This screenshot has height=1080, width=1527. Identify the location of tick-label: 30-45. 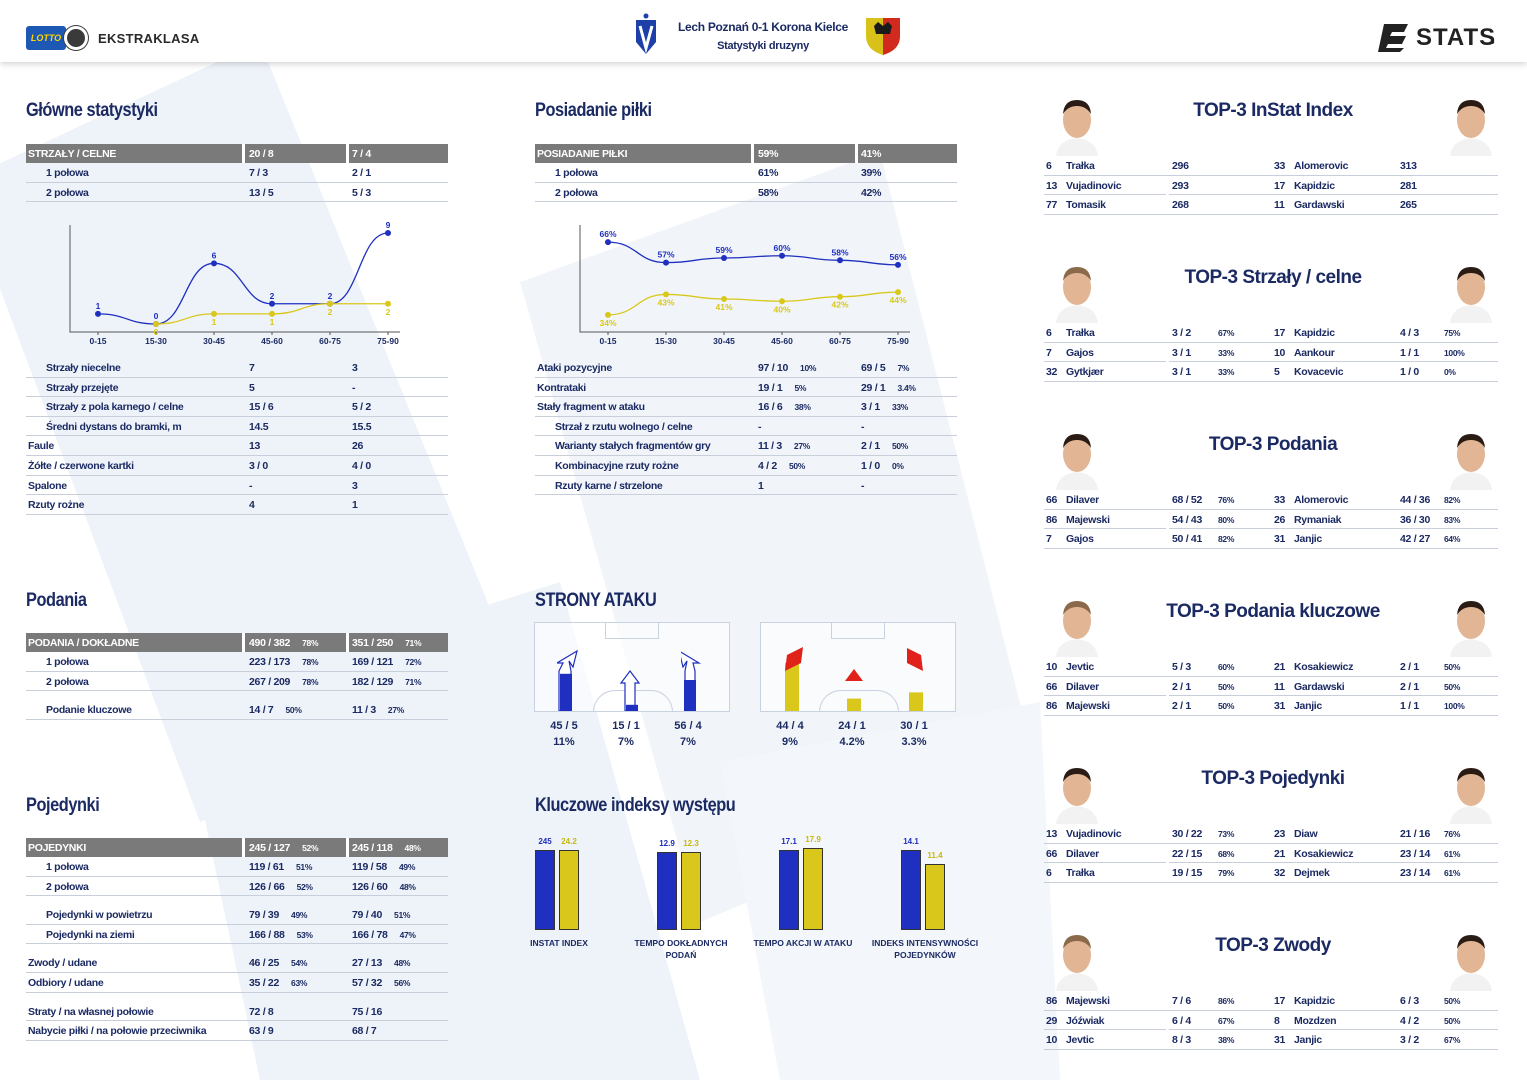
(214, 341).